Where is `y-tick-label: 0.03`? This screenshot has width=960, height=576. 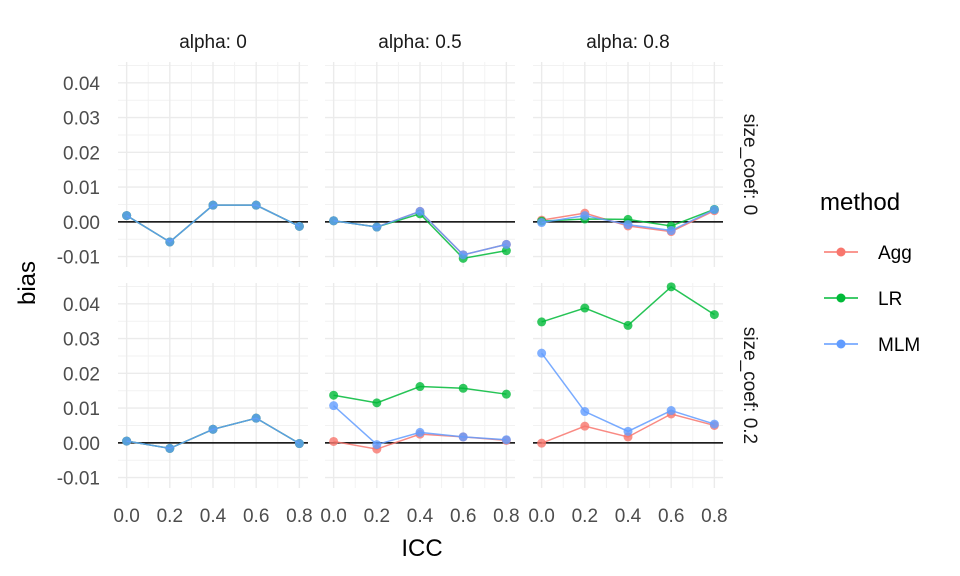 y-tick-label: 0.03 is located at coordinates (81, 119).